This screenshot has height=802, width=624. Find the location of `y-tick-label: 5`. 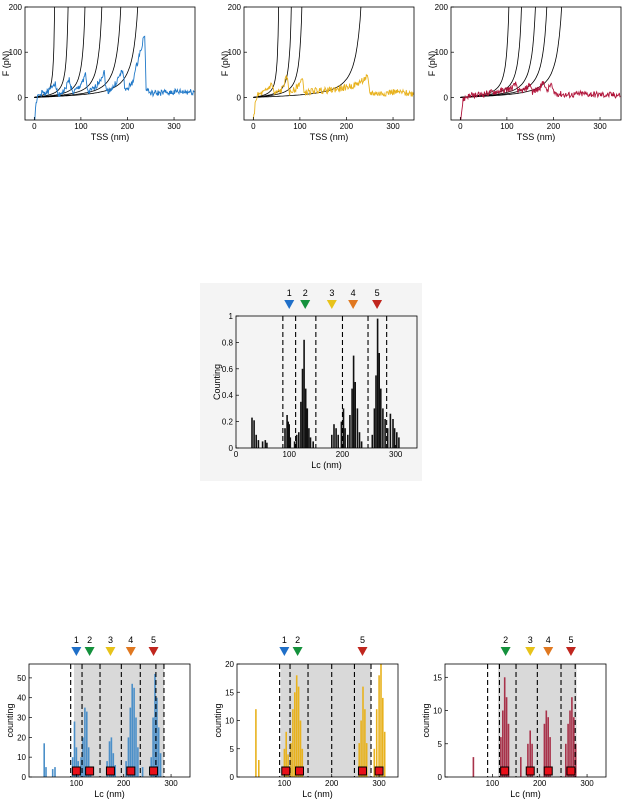

y-tick-label: 5 is located at coordinates (440, 744).